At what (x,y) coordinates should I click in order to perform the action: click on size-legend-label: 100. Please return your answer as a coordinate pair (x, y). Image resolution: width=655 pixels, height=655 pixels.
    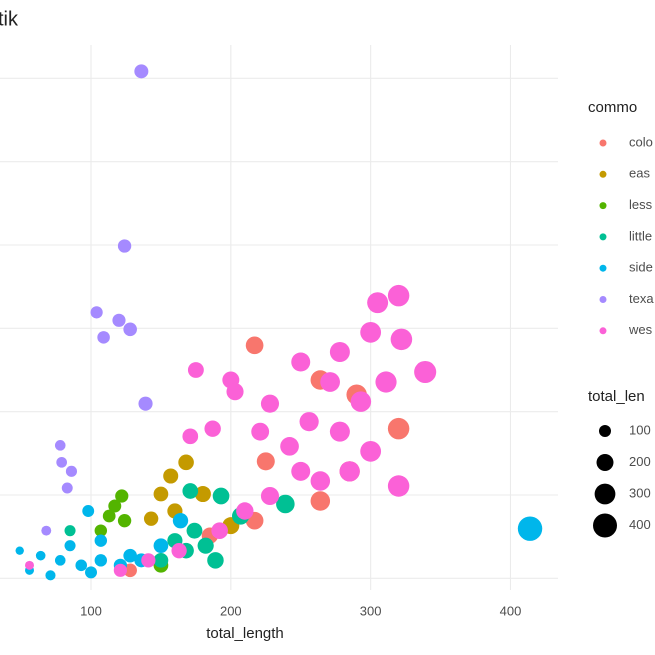
    Looking at the image, I should click on (640, 429).